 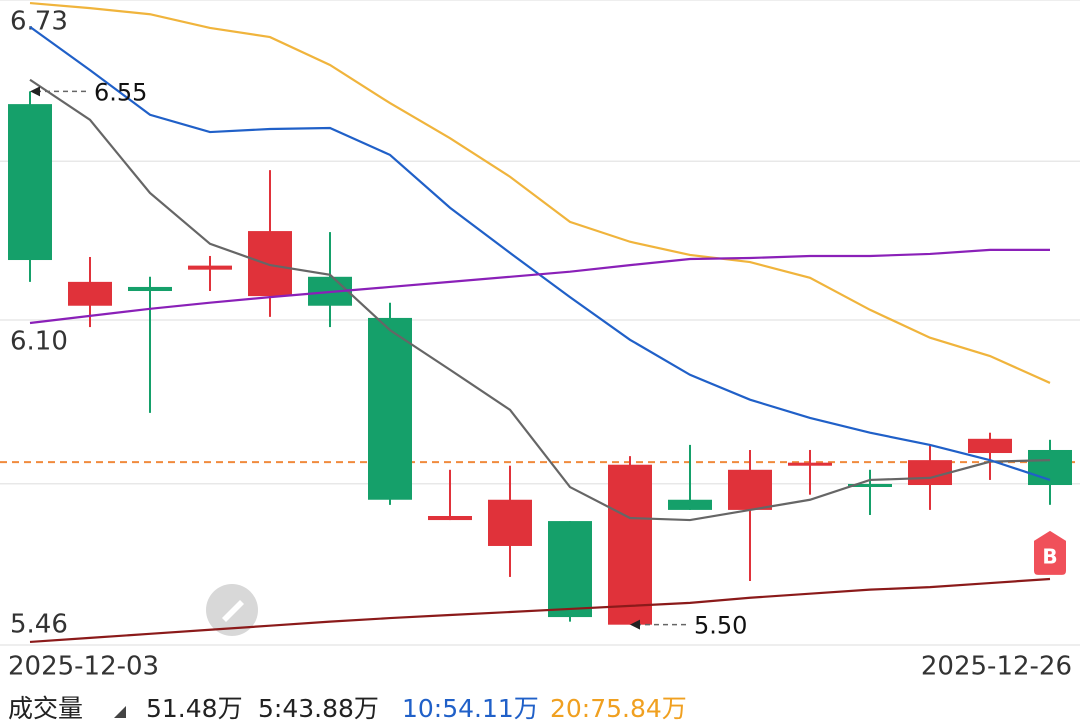 I want to click on watermark, so click(x=232, y=610).